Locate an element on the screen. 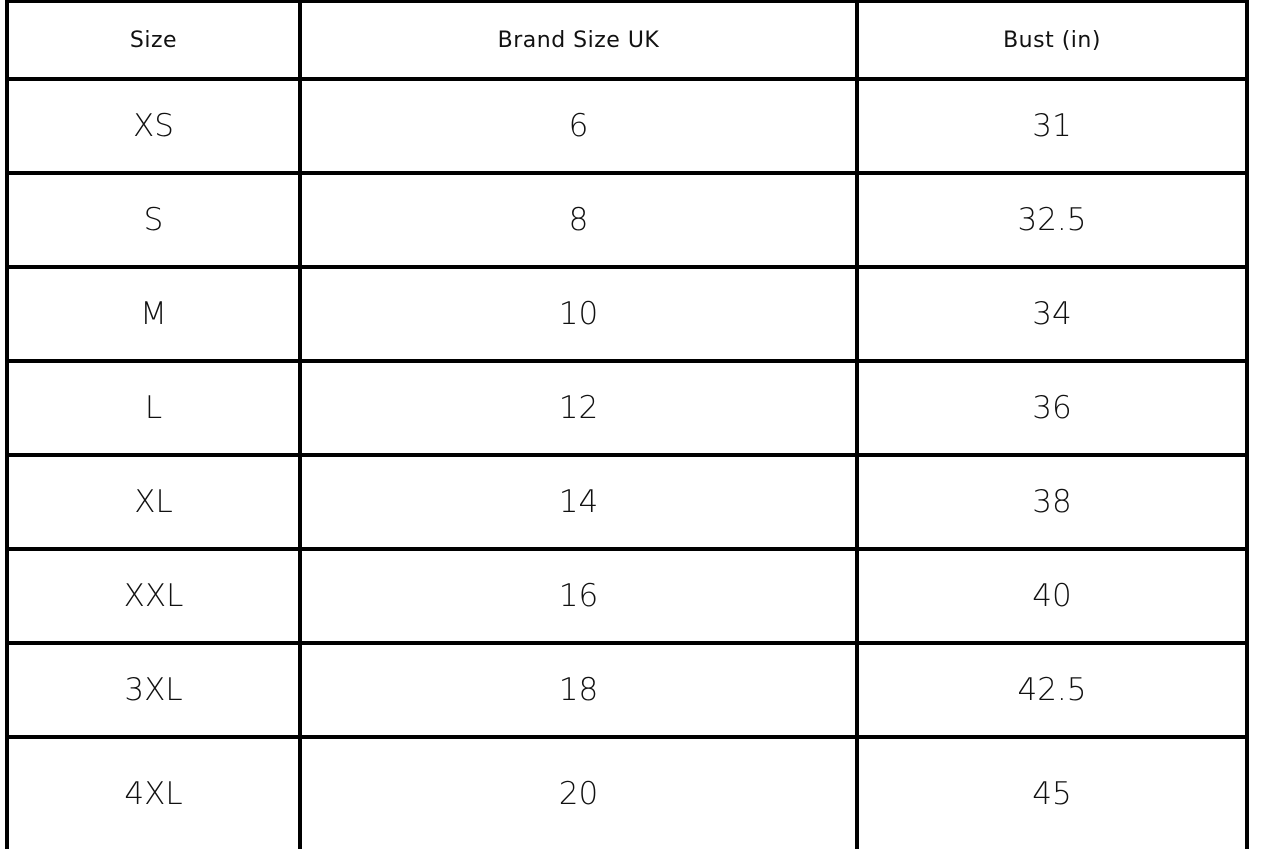  table-row: L 12 36 is located at coordinates (627, 408).